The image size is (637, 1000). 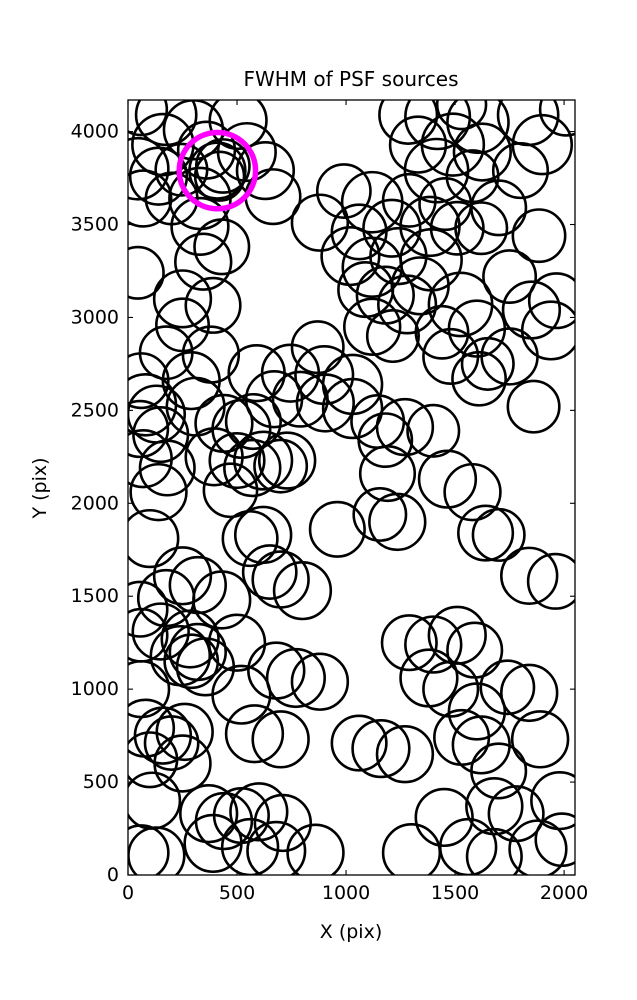 I want to click on y-tick-label: 500, so click(x=101, y=782).